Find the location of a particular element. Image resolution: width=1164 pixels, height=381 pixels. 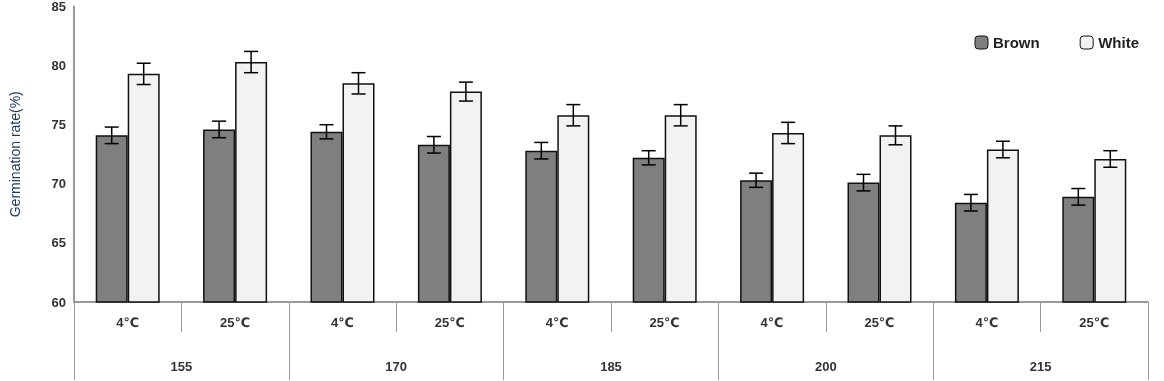

text: 200 is located at coordinates (825, 366).